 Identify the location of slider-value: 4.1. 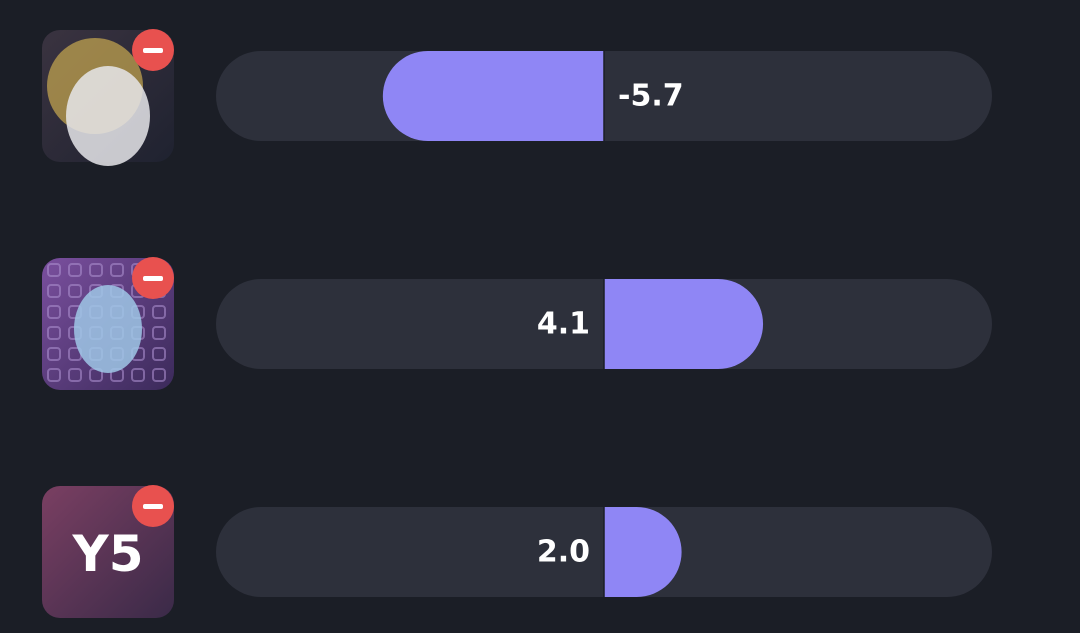
(563, 324).